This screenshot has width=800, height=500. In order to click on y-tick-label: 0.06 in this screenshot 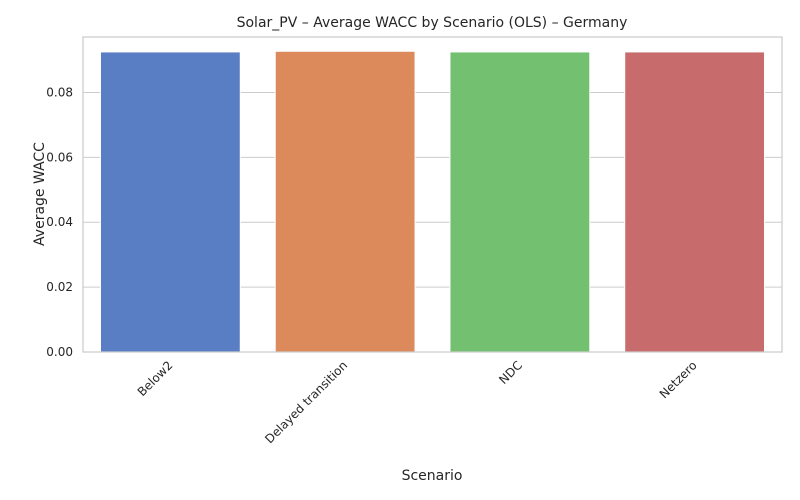, I will do `click(59, 157)`.